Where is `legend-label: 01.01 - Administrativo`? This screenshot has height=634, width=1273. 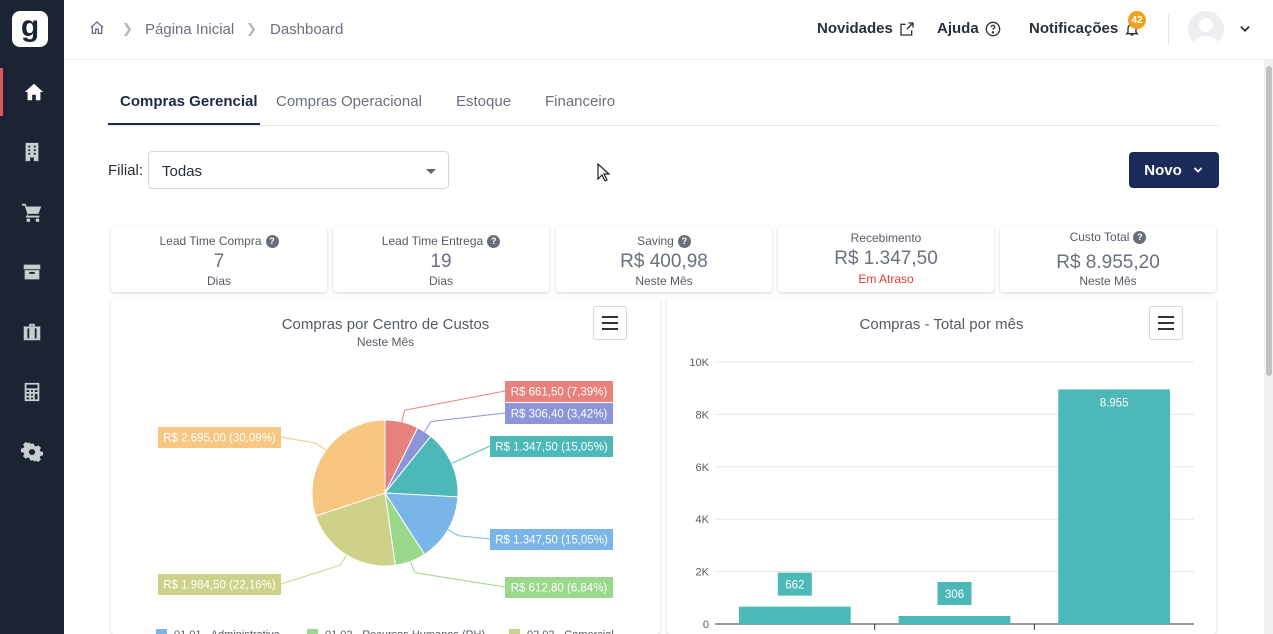 legend-label: 01.01 - Administrativo is located at coordinates (227, 631).